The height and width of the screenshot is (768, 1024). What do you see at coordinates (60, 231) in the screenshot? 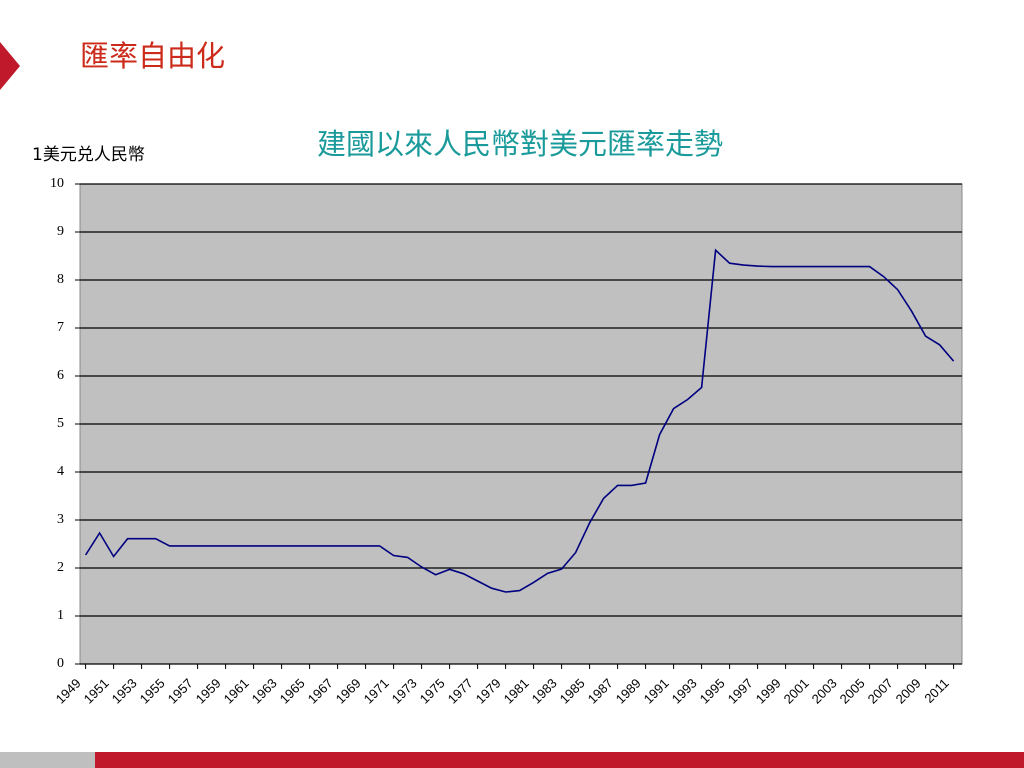
I see `y-tick-label: 9` at bounding box center [60, 231].